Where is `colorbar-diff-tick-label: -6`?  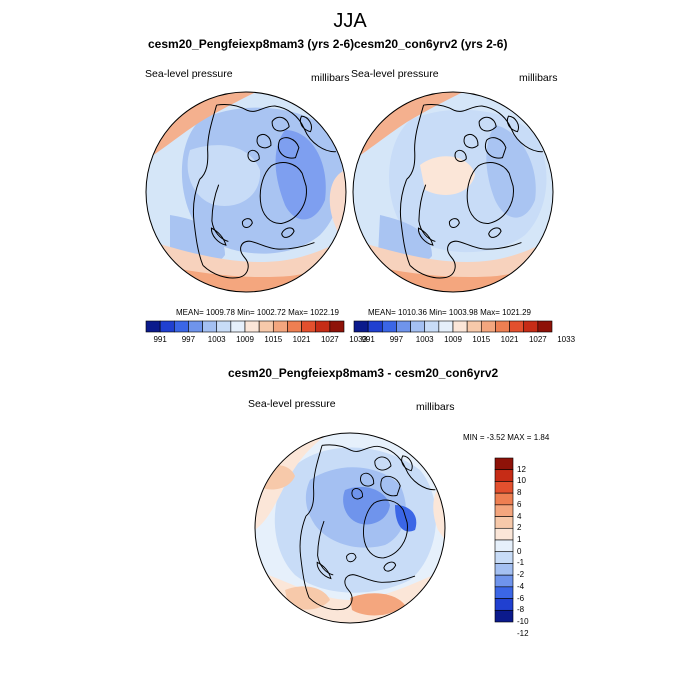 colorbar-diff-tick-label: -6 is located at coordinates (521, 598).